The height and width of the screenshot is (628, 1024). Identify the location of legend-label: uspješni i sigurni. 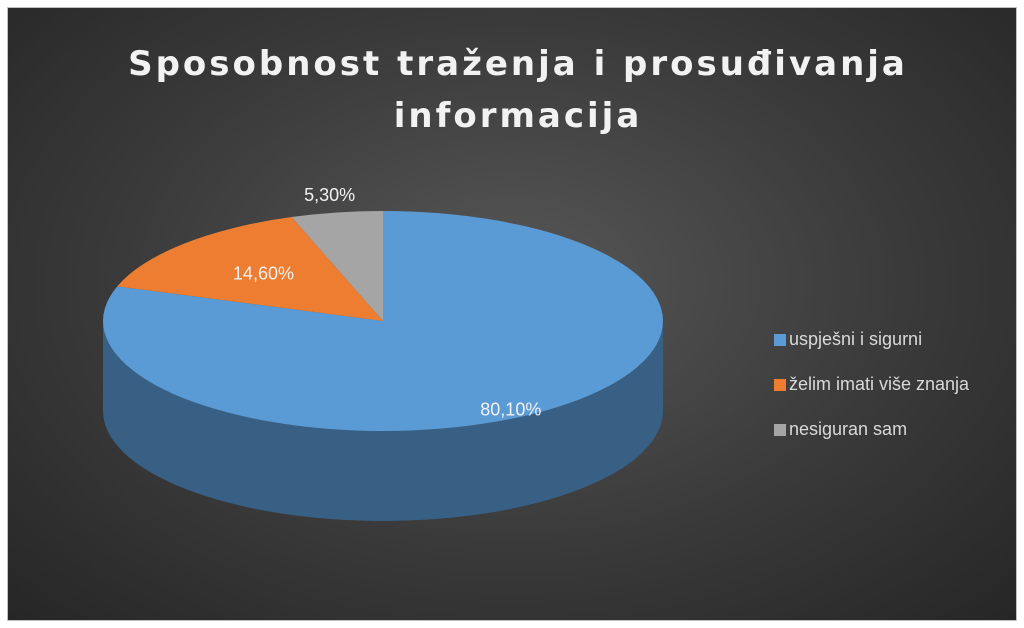
(855, 339).